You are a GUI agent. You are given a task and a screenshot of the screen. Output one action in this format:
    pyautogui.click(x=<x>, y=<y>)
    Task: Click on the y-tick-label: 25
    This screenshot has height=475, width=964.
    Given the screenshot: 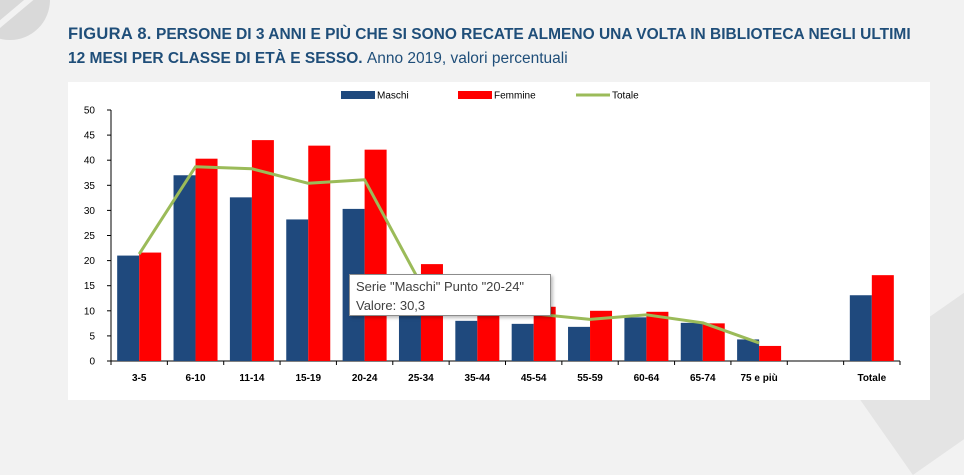 What is the action you would take?
    pyautogui.click(x=90, y=236)
    